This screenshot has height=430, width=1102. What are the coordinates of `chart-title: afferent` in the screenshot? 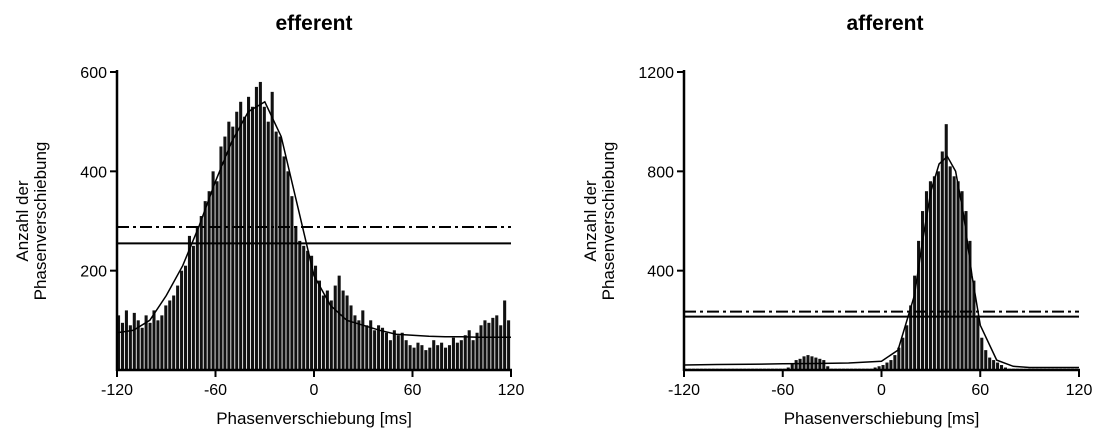 It's located at (884, 23).